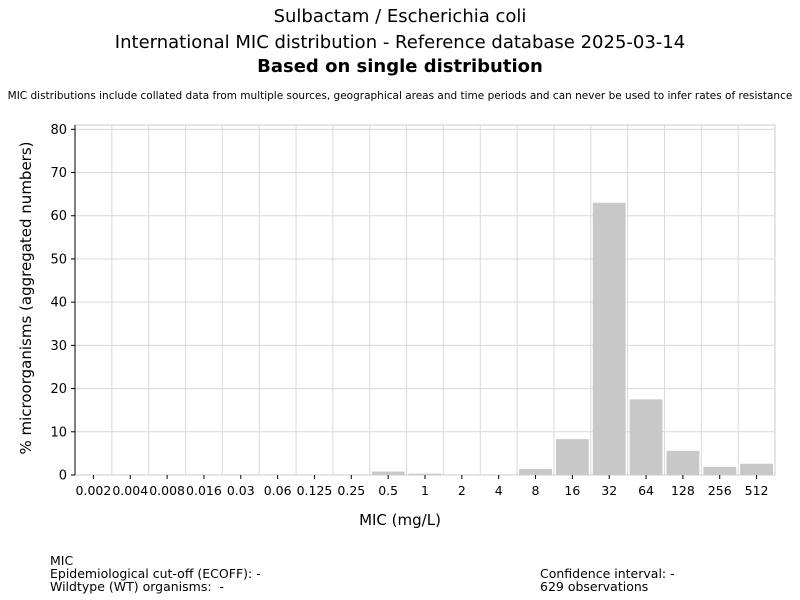 This screenshot has width=800, height=600. Describe the element at coordinates (204, 490) in the screenshot. I see `x-tick-label: 0.016` at that location.